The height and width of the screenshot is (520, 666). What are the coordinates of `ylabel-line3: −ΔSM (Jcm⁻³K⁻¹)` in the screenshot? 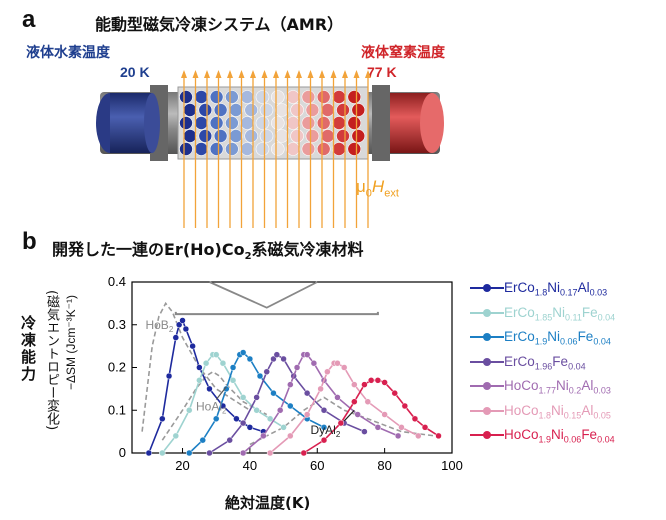 It's located at (71, 343).